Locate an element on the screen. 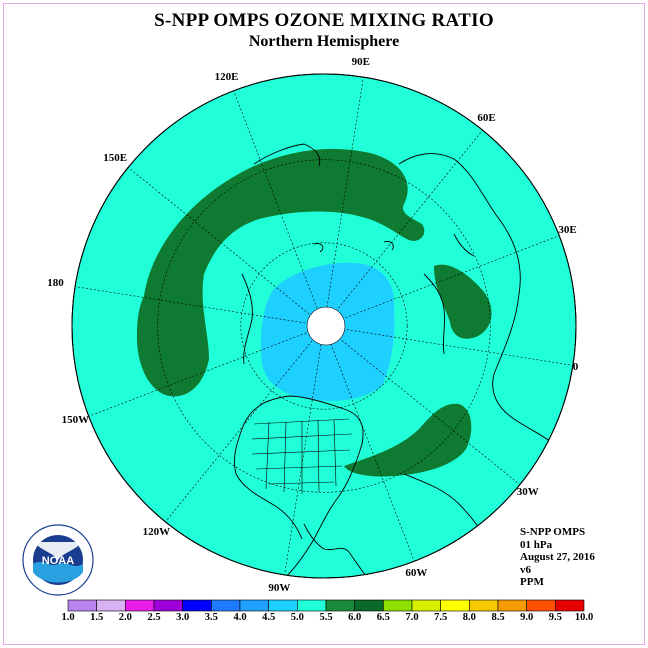  us-state-borders is located at coordinates (302, 456).